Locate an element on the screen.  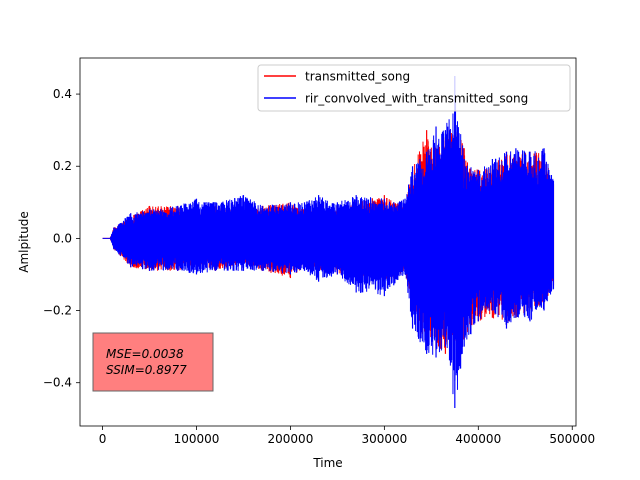
legend-frame is located at coordinates (414, 88).